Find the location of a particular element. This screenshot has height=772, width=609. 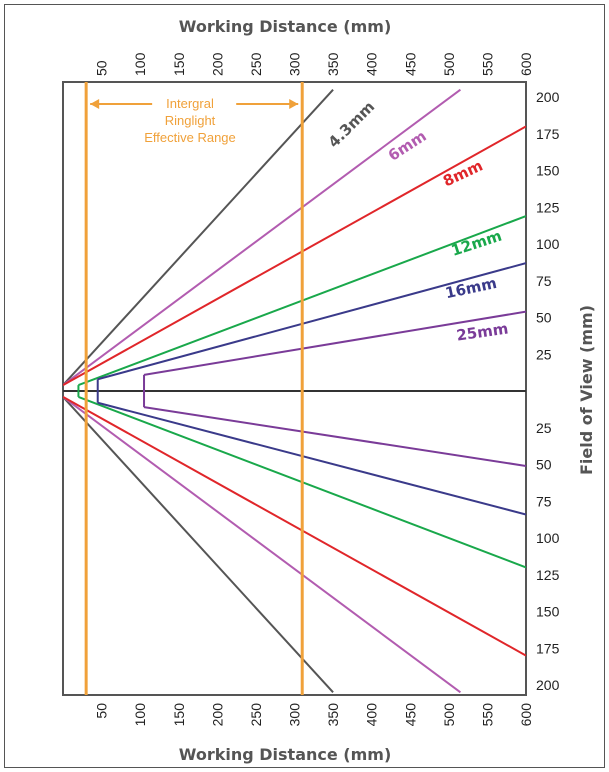

lens-label-12mm: 12mm is located at coordinates (476, 243).